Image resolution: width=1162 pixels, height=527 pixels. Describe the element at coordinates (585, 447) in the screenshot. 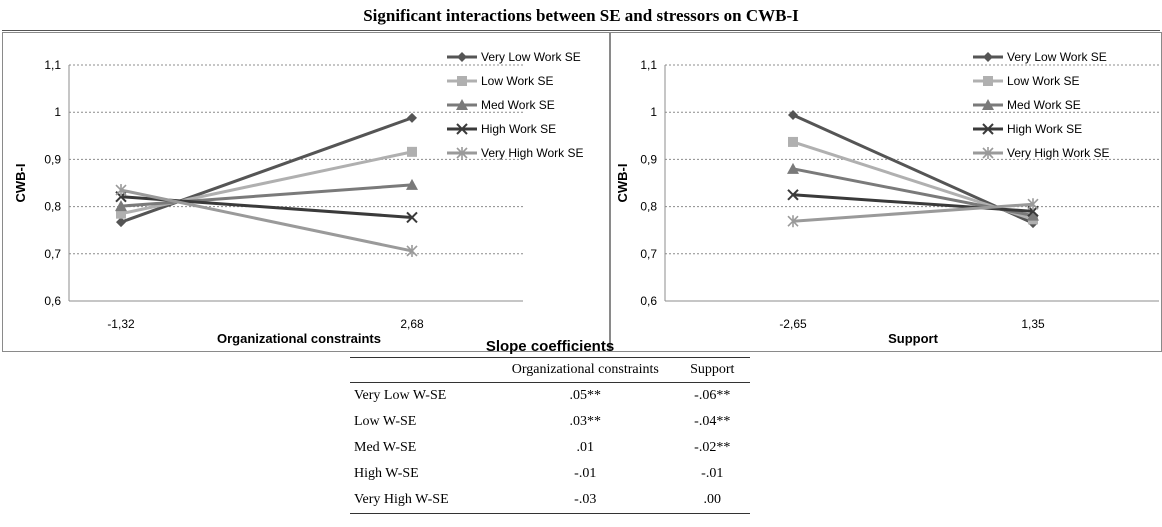

I see `table-cell-organizational-constraints: .01` at that location.